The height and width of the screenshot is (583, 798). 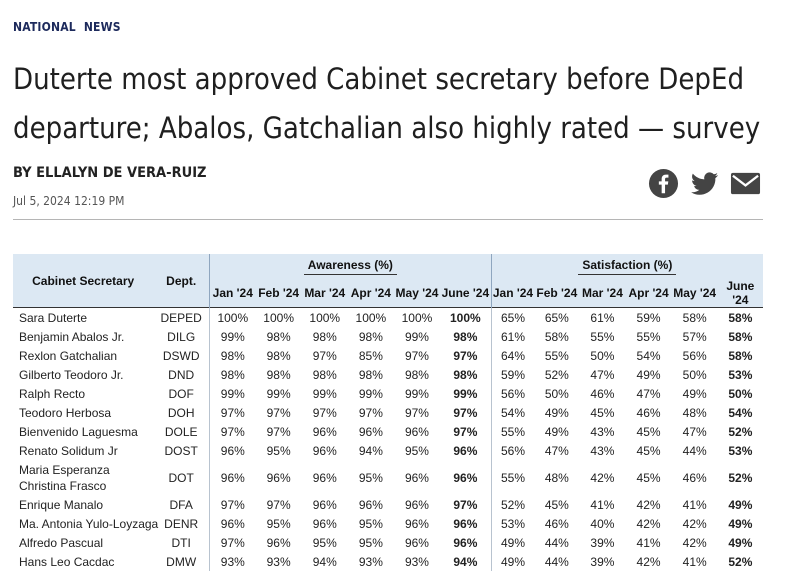 I want to click on dept-cell: DEPED, so click(x=181, y=317).